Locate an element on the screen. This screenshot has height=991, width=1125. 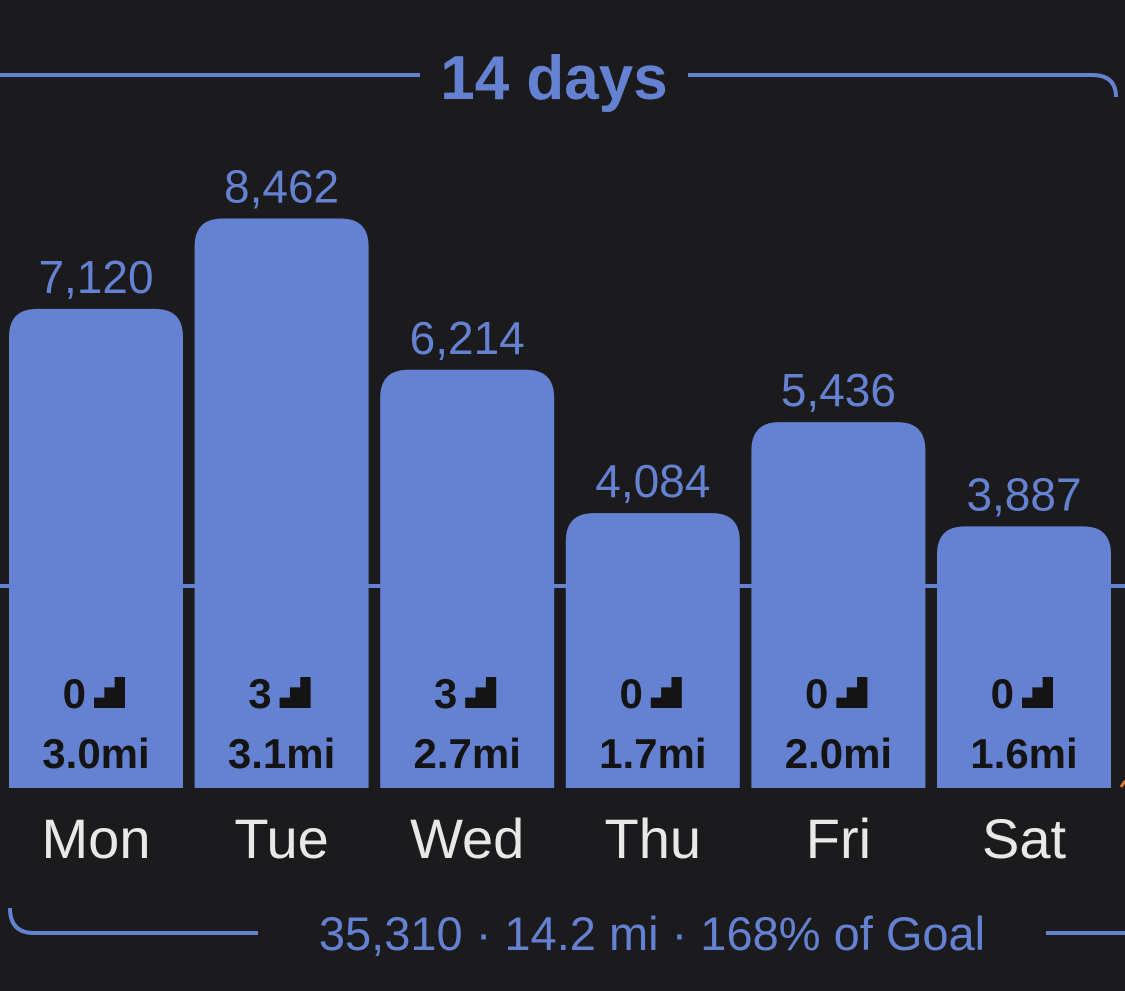
day-label-thu: Thu is located at coordinates (653, 838).